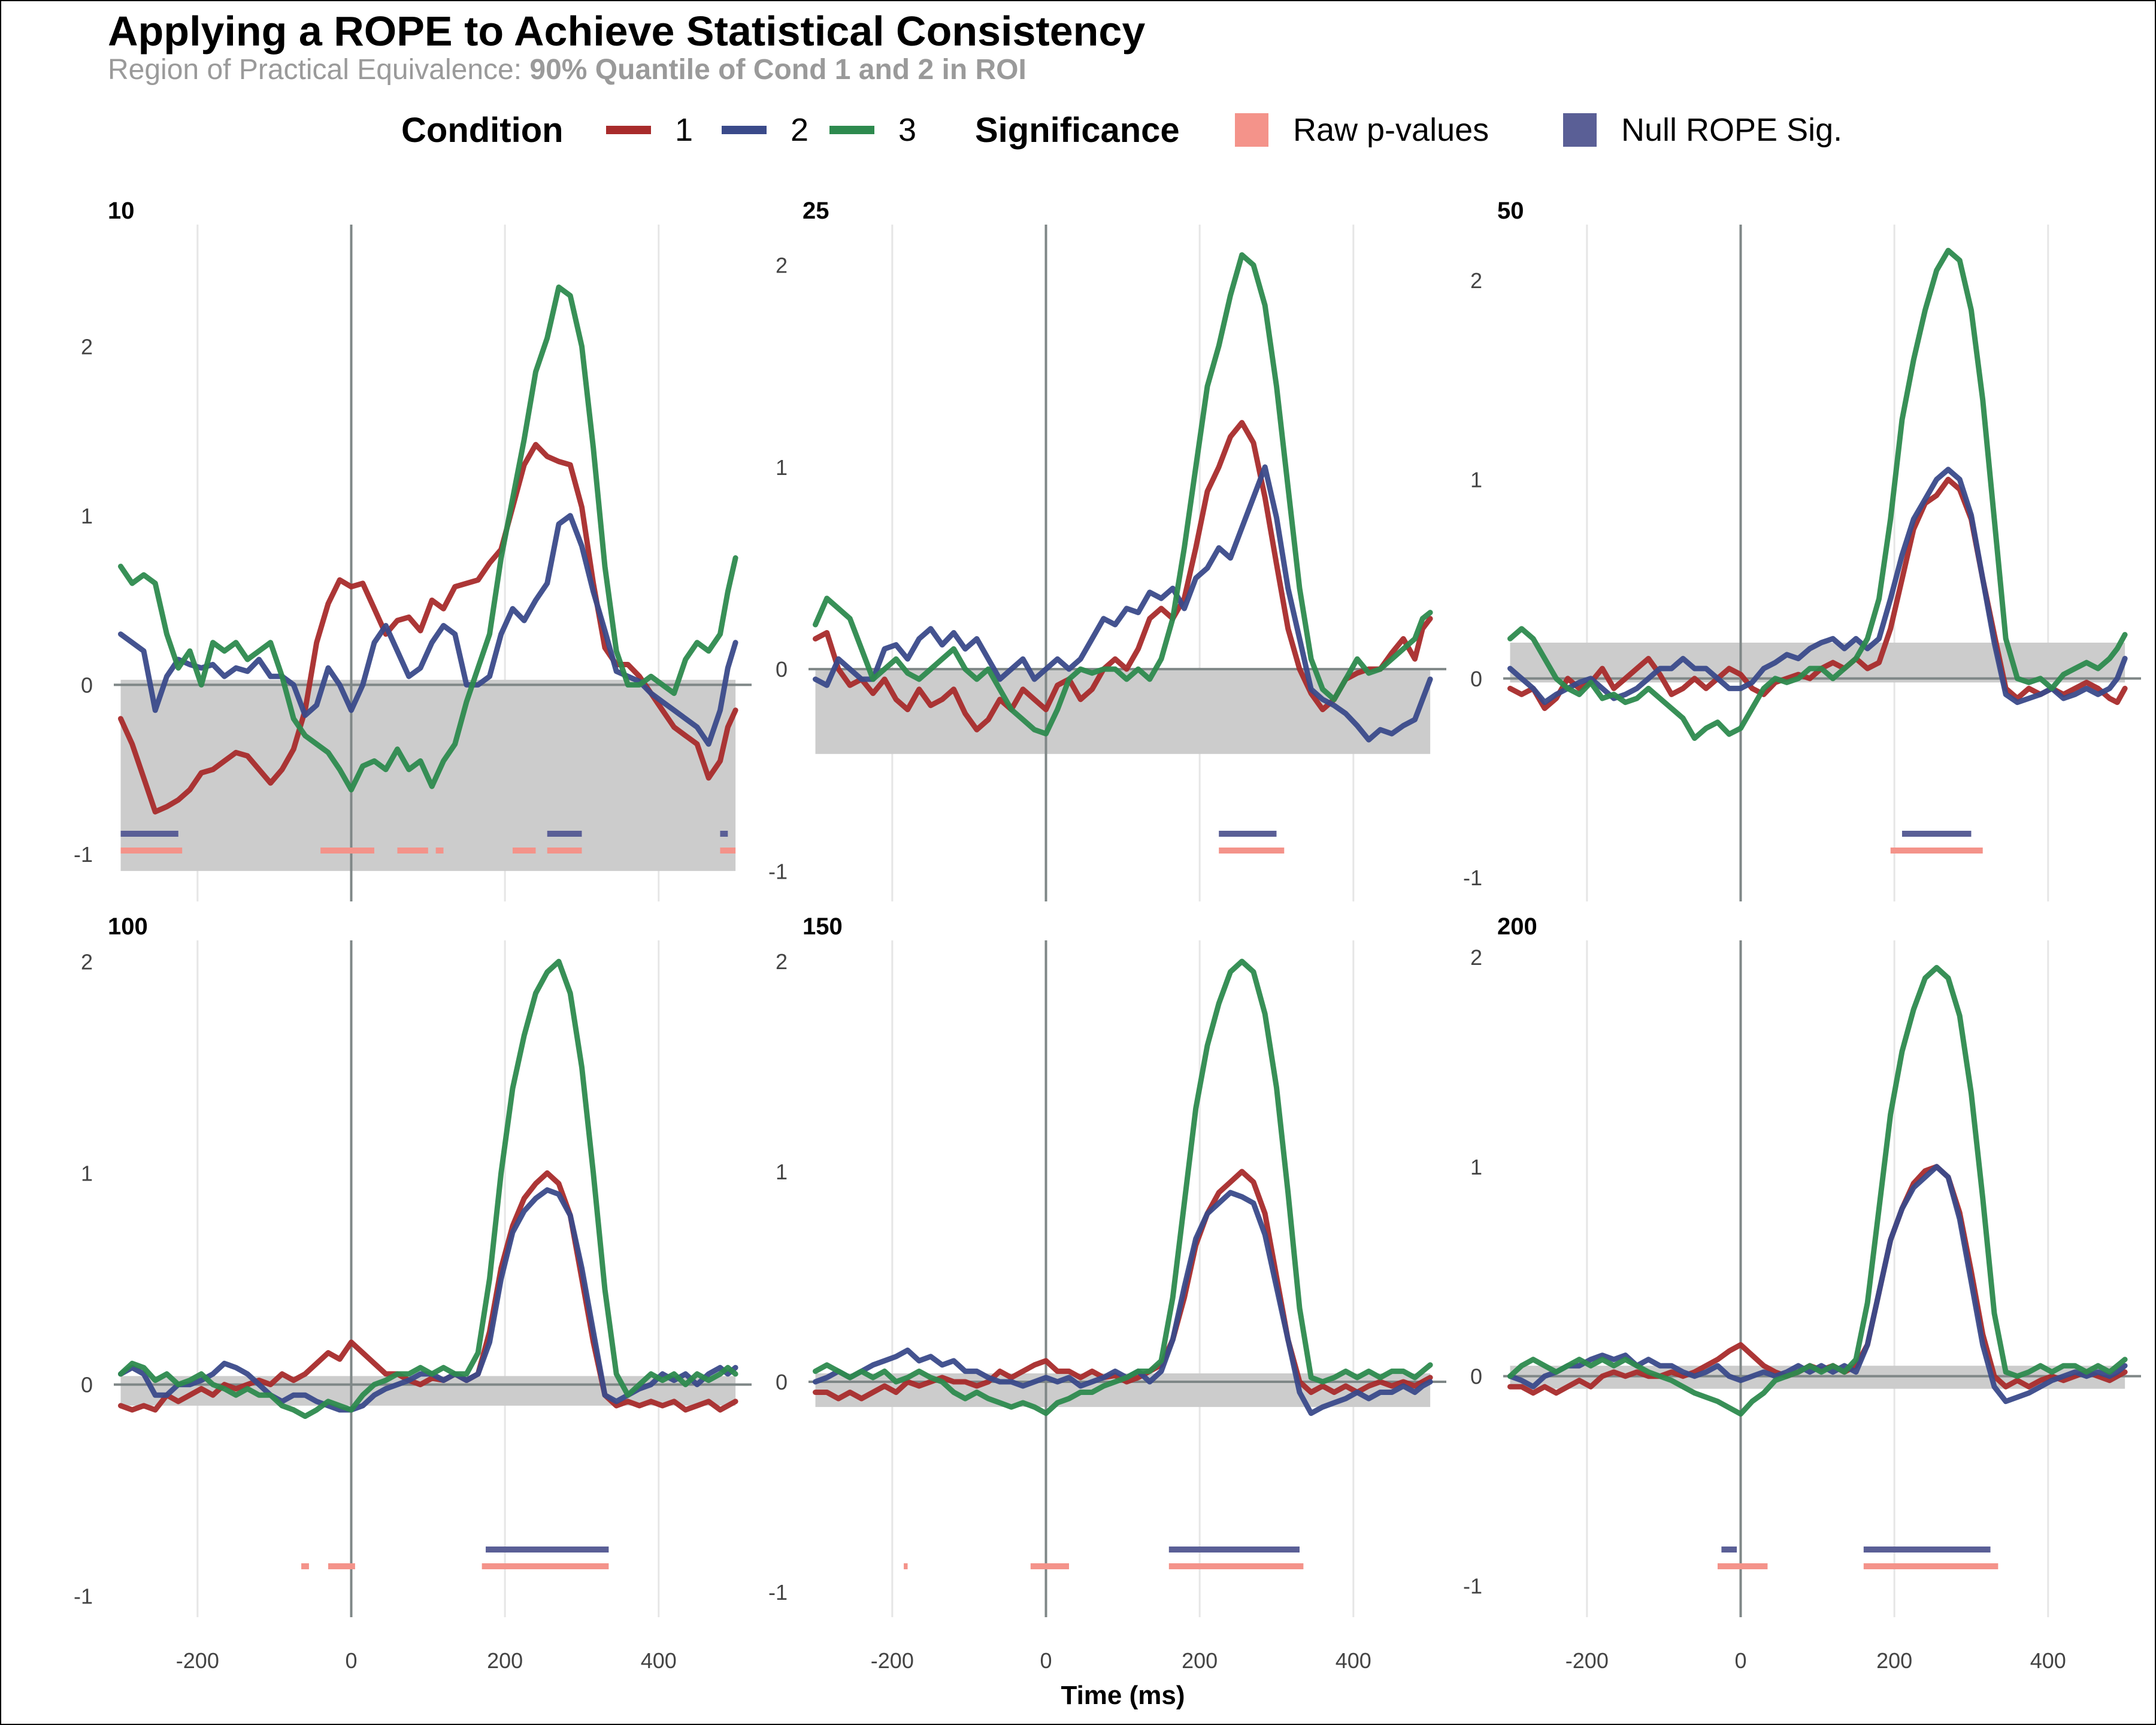 The image size is (2156, 1725). I want to click on subtitle-bold: 90% Quantile of Cond 1 and 2 in ROI, so click(777, 70).